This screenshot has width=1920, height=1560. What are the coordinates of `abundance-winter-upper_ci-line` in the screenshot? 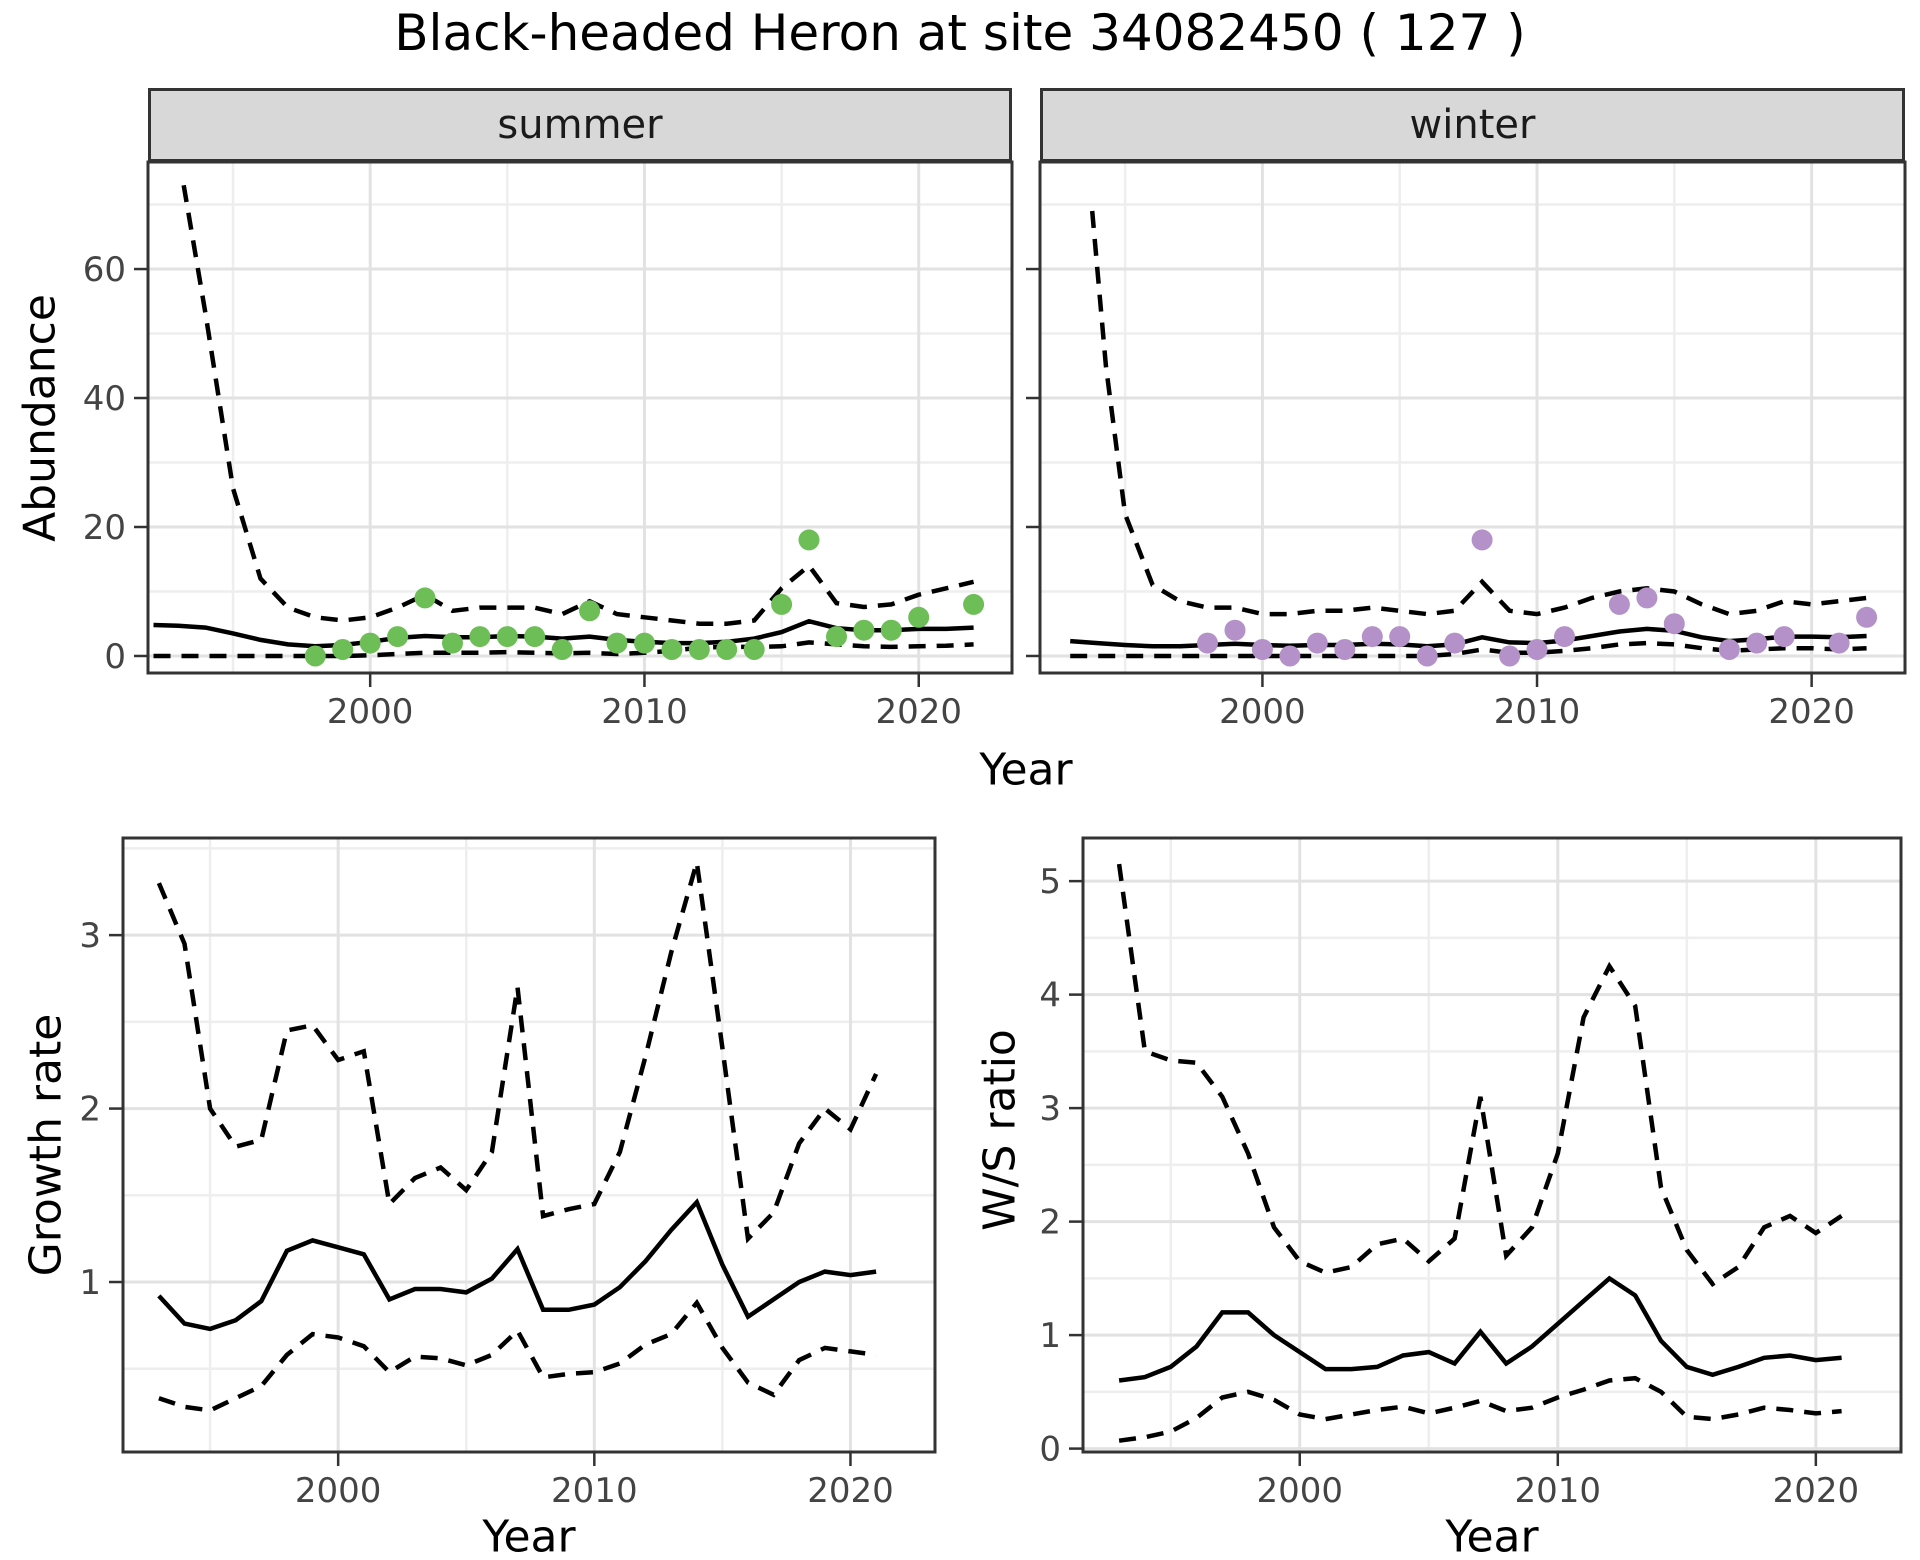 It's located at (1478, 413).